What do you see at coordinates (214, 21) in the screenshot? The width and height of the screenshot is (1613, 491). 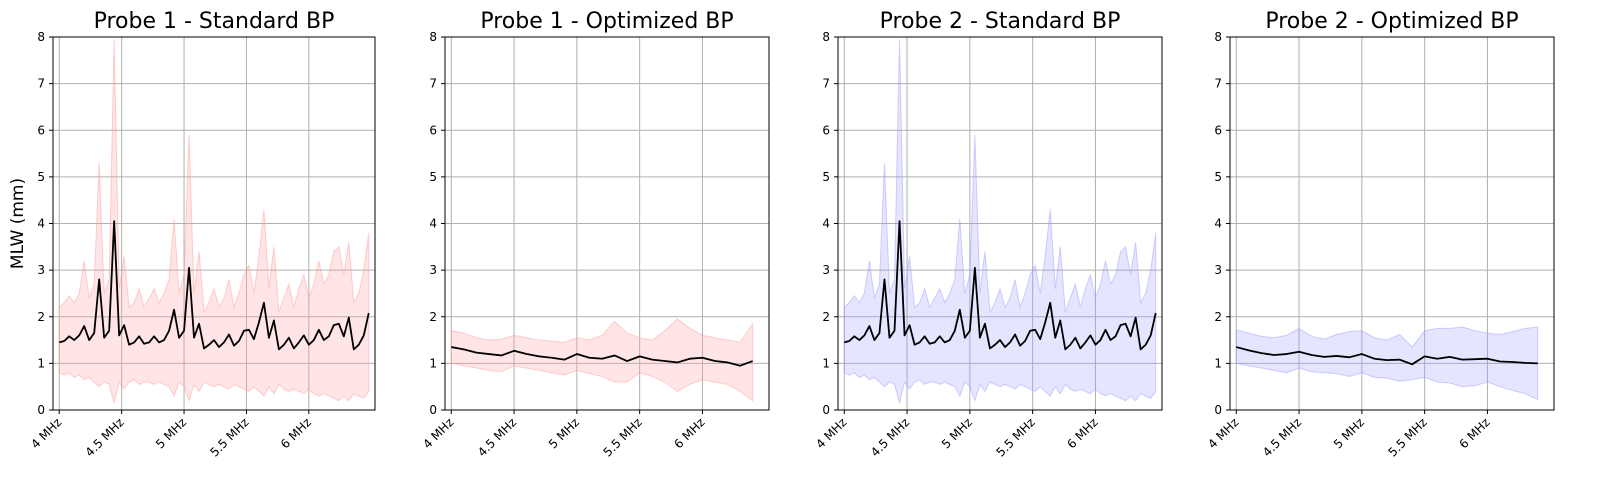 I see `chart-title: Probe 1 - Standard BP` at bounding box center [214, 21].